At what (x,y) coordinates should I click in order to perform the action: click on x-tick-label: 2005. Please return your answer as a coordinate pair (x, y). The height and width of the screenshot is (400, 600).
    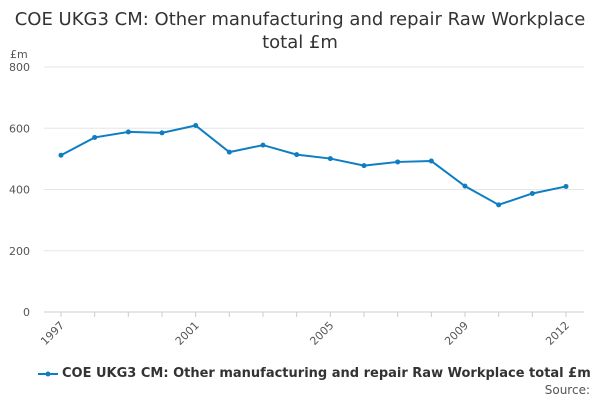
    Looking at the image, I should click on (321, 333).